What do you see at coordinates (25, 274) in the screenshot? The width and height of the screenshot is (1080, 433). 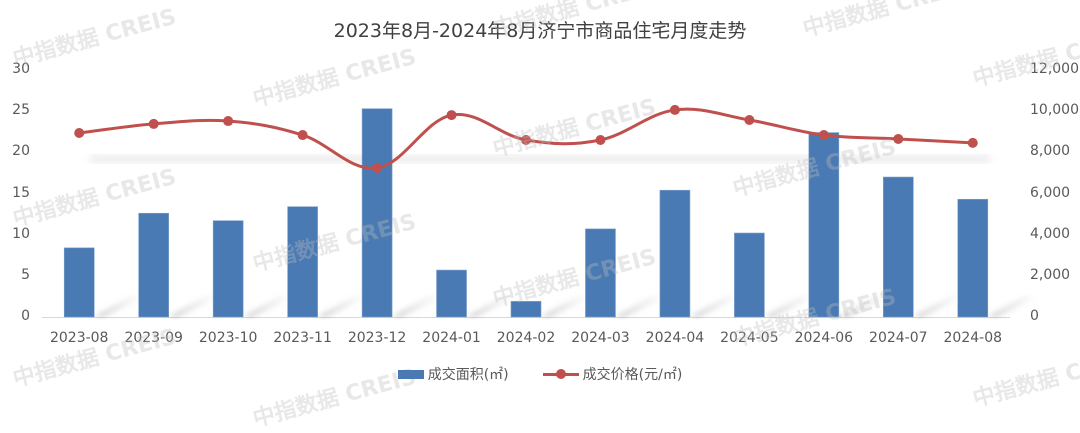 I see `y-tick-left: 5` at bounding box center [25, 274].